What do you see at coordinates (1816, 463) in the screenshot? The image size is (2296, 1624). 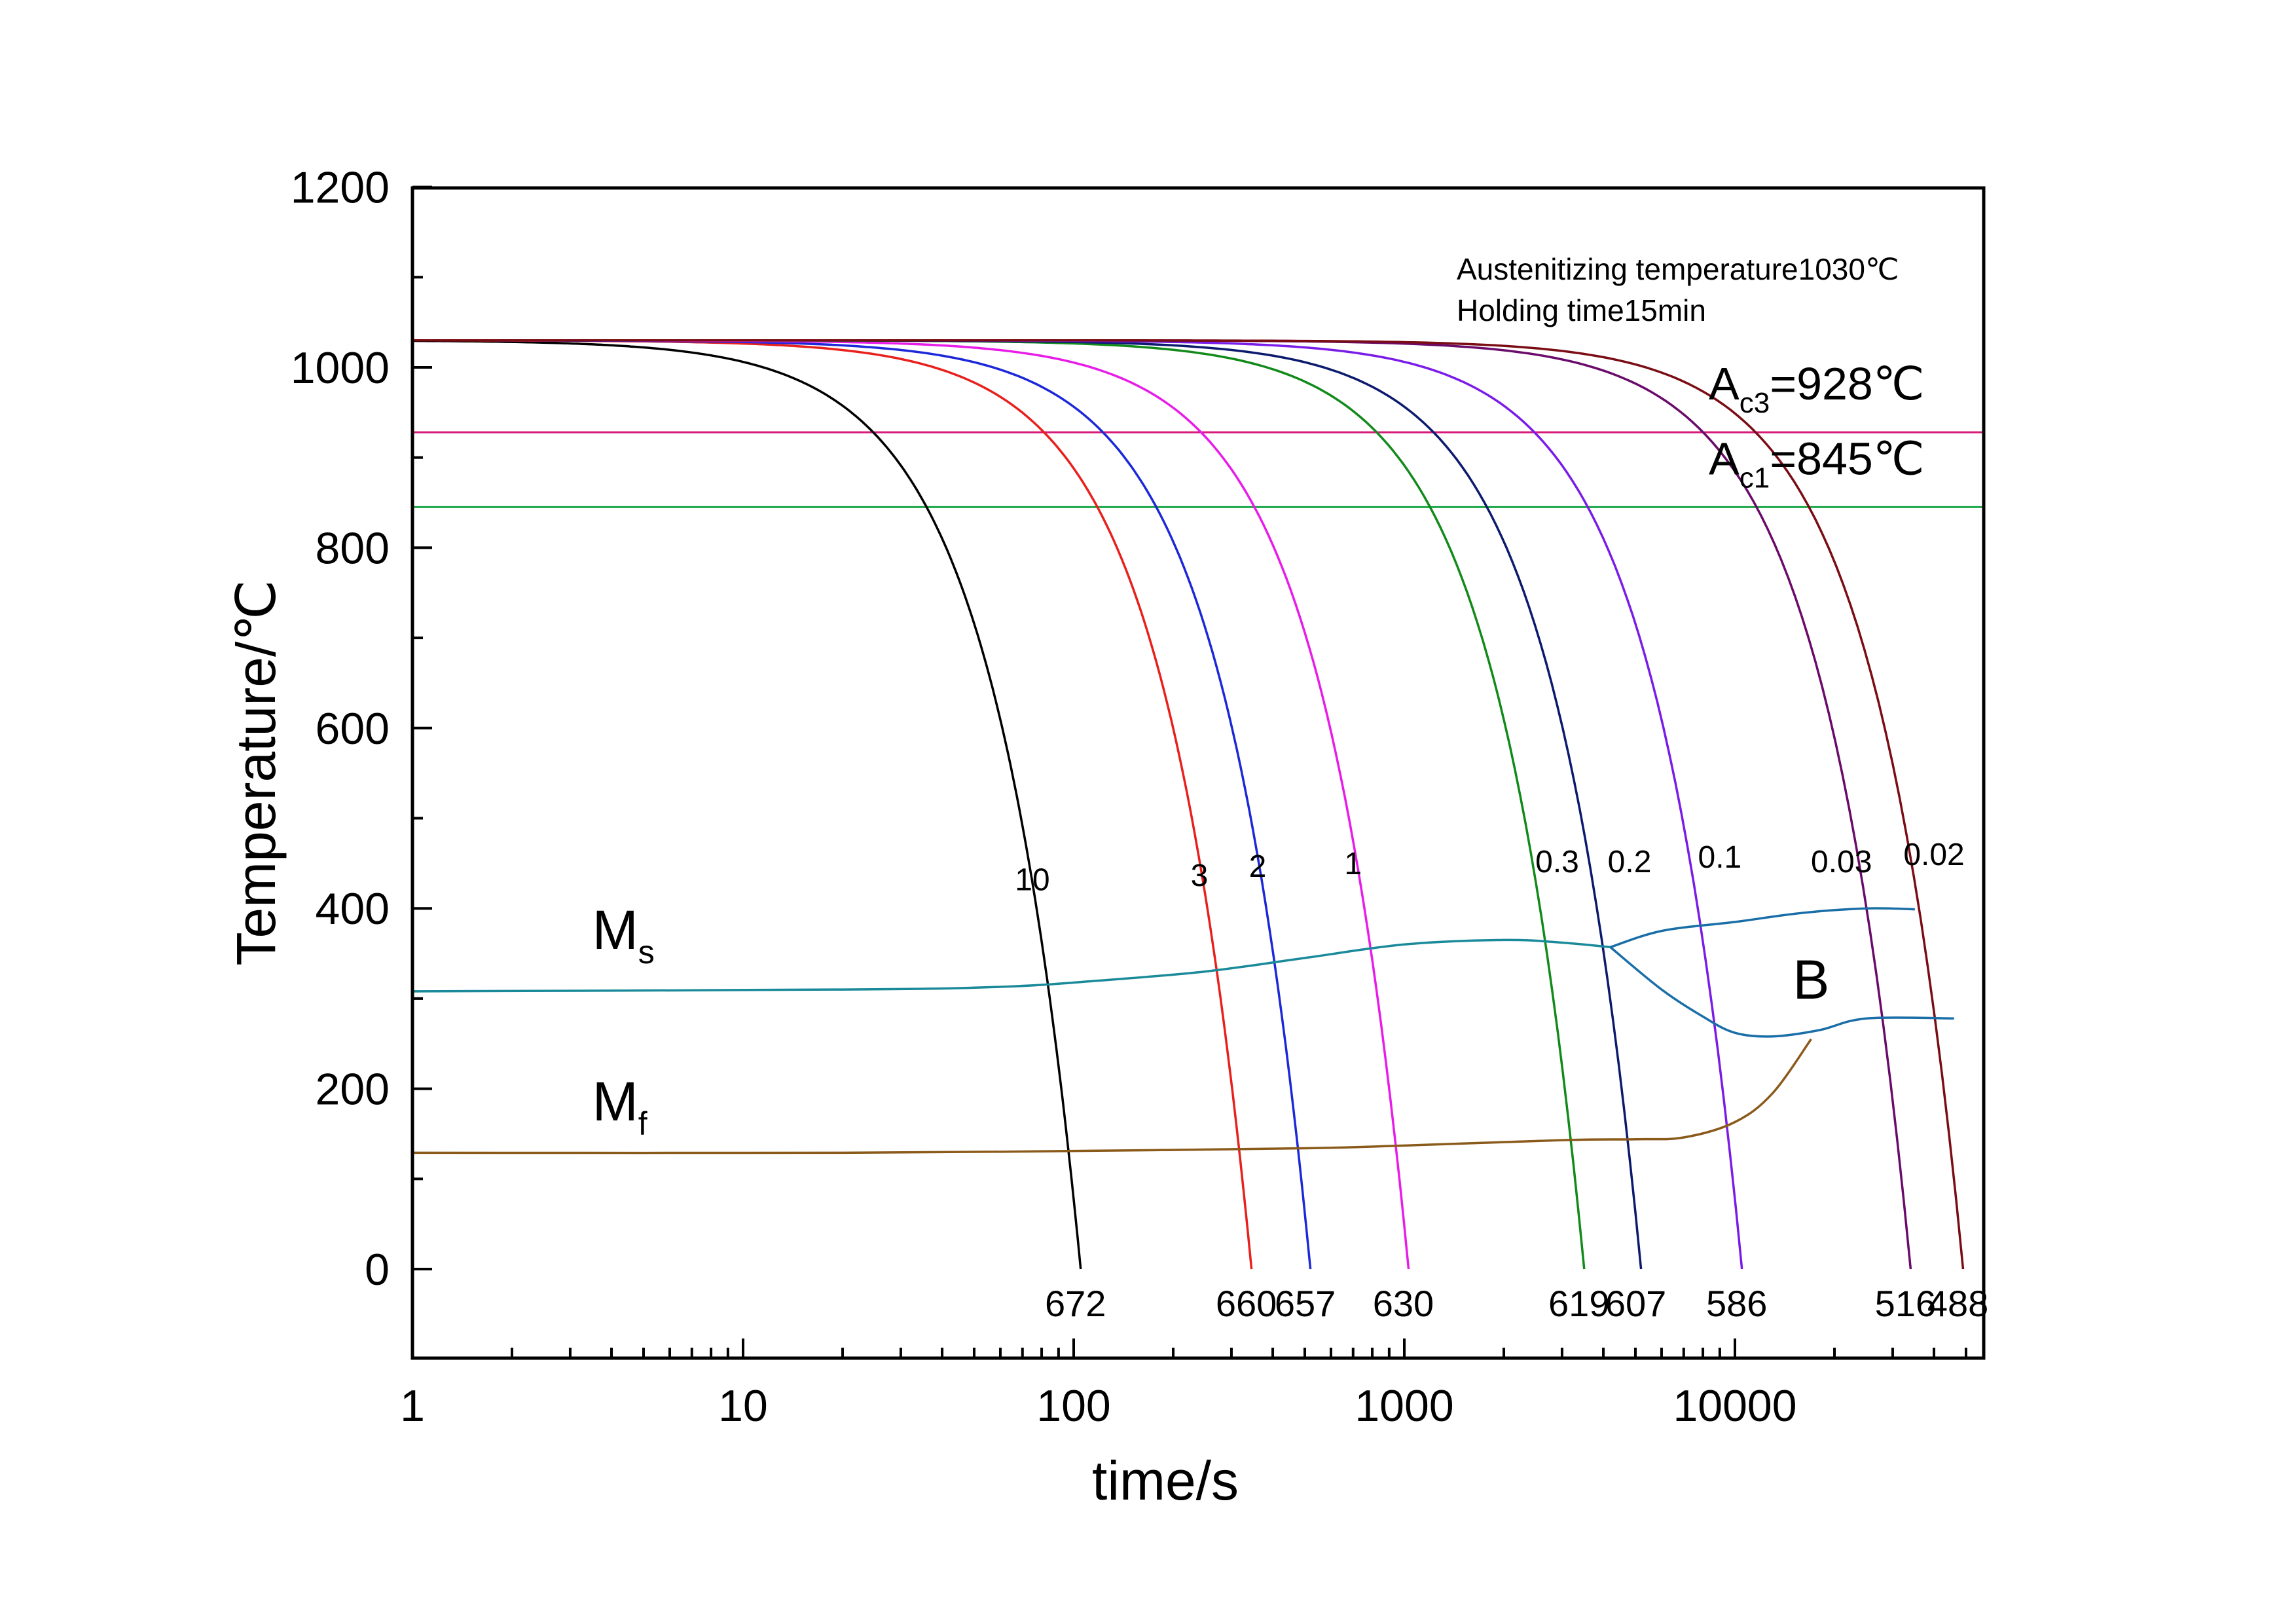 I see `critical-label-ac1: Ac1=845℃` at bounding box center [1816, 463].